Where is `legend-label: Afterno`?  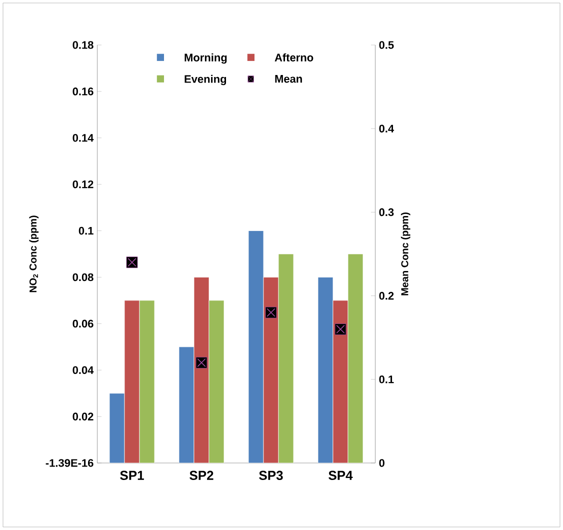 legend-label: Afterno is located at coordinates (294, 57).